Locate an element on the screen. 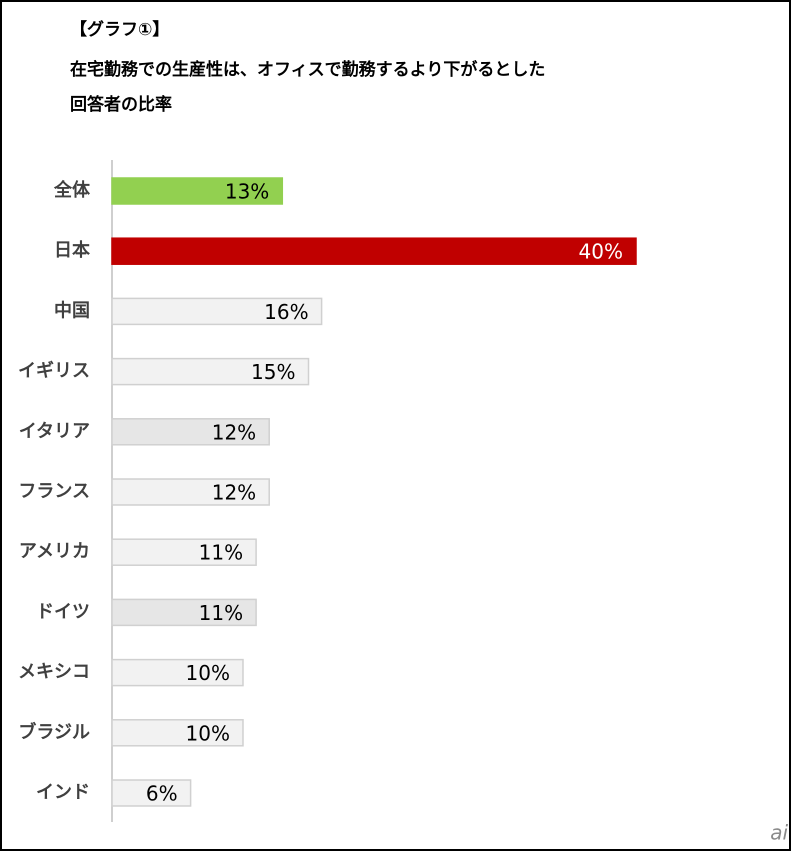 Image resolution: width=791 pixels, height=851 pixels. category-label: インド is located at coordinates (63, 792).